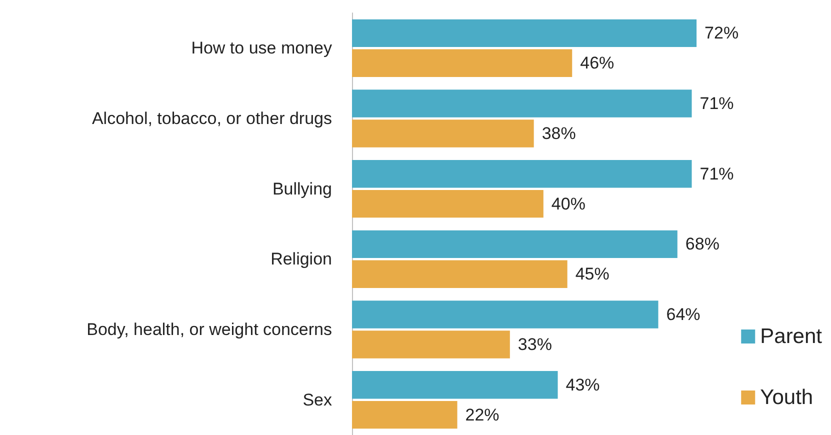 This screenshot has height=435, width=831. I want to click on data-label: 68%, so click(702, 244).